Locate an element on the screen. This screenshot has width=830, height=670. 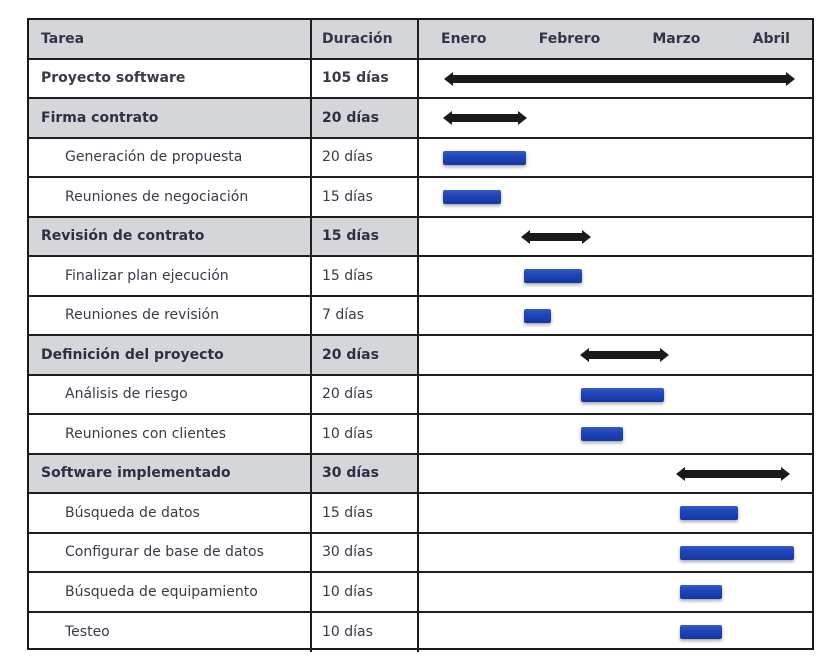
header-row: Tarea Duración Enero Febrero Marzo Abril is located at coordinates (420, 40).